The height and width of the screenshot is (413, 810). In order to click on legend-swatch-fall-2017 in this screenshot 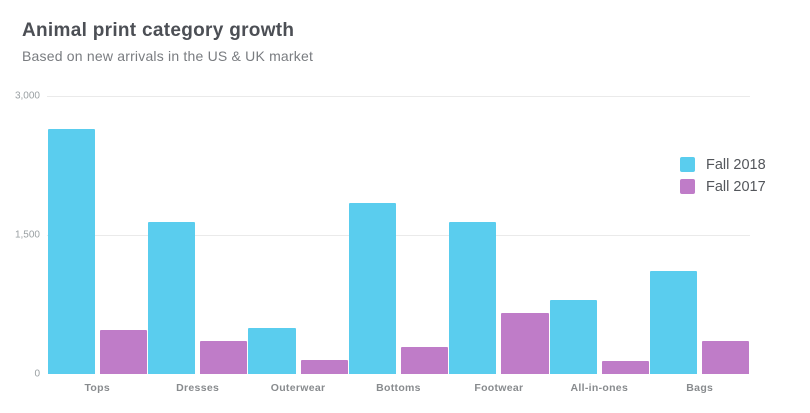, I will do `click(687, 186)`.